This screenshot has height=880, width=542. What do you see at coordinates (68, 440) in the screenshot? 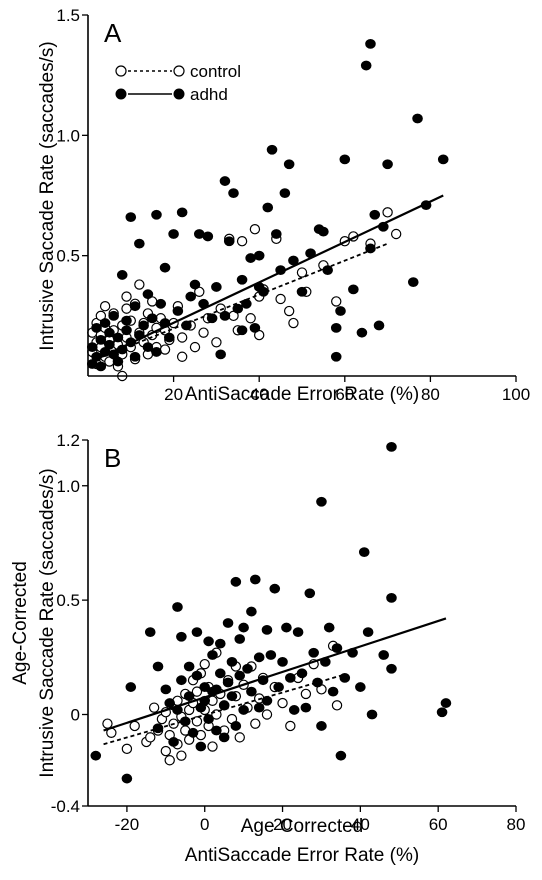
I see `panel-b-y-tick-label: 1.2` at bounding box center [68, 440].